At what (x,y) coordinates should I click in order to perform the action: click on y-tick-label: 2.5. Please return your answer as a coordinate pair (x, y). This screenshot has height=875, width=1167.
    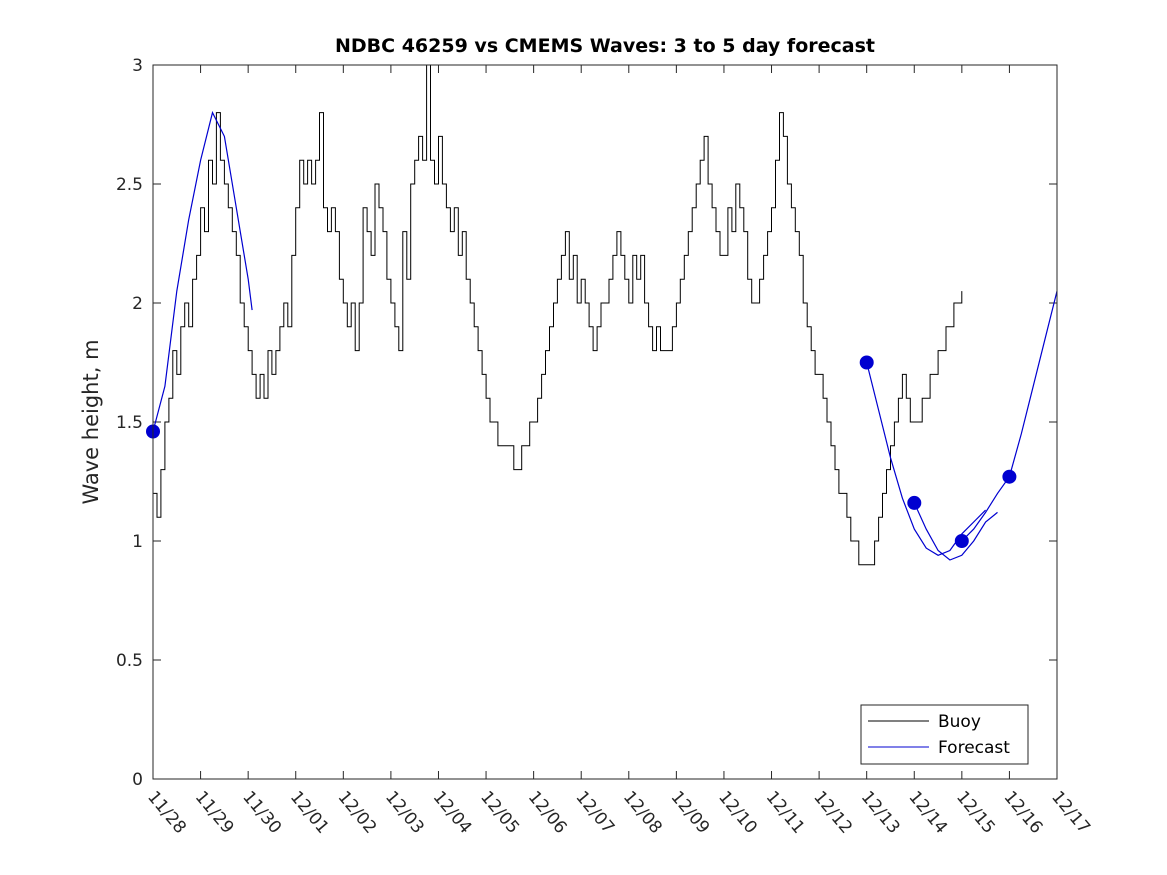
    Looking at the image, I should click on (129, 185).